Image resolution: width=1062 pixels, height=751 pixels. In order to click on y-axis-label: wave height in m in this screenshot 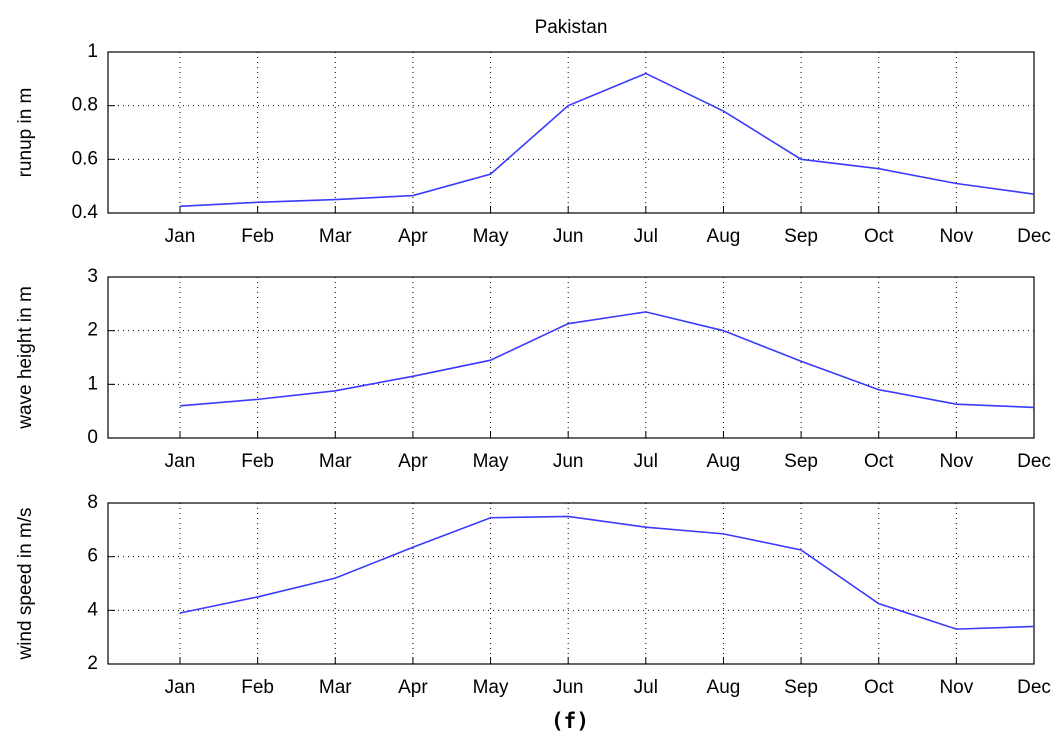, I will do `click(25, 358)`.